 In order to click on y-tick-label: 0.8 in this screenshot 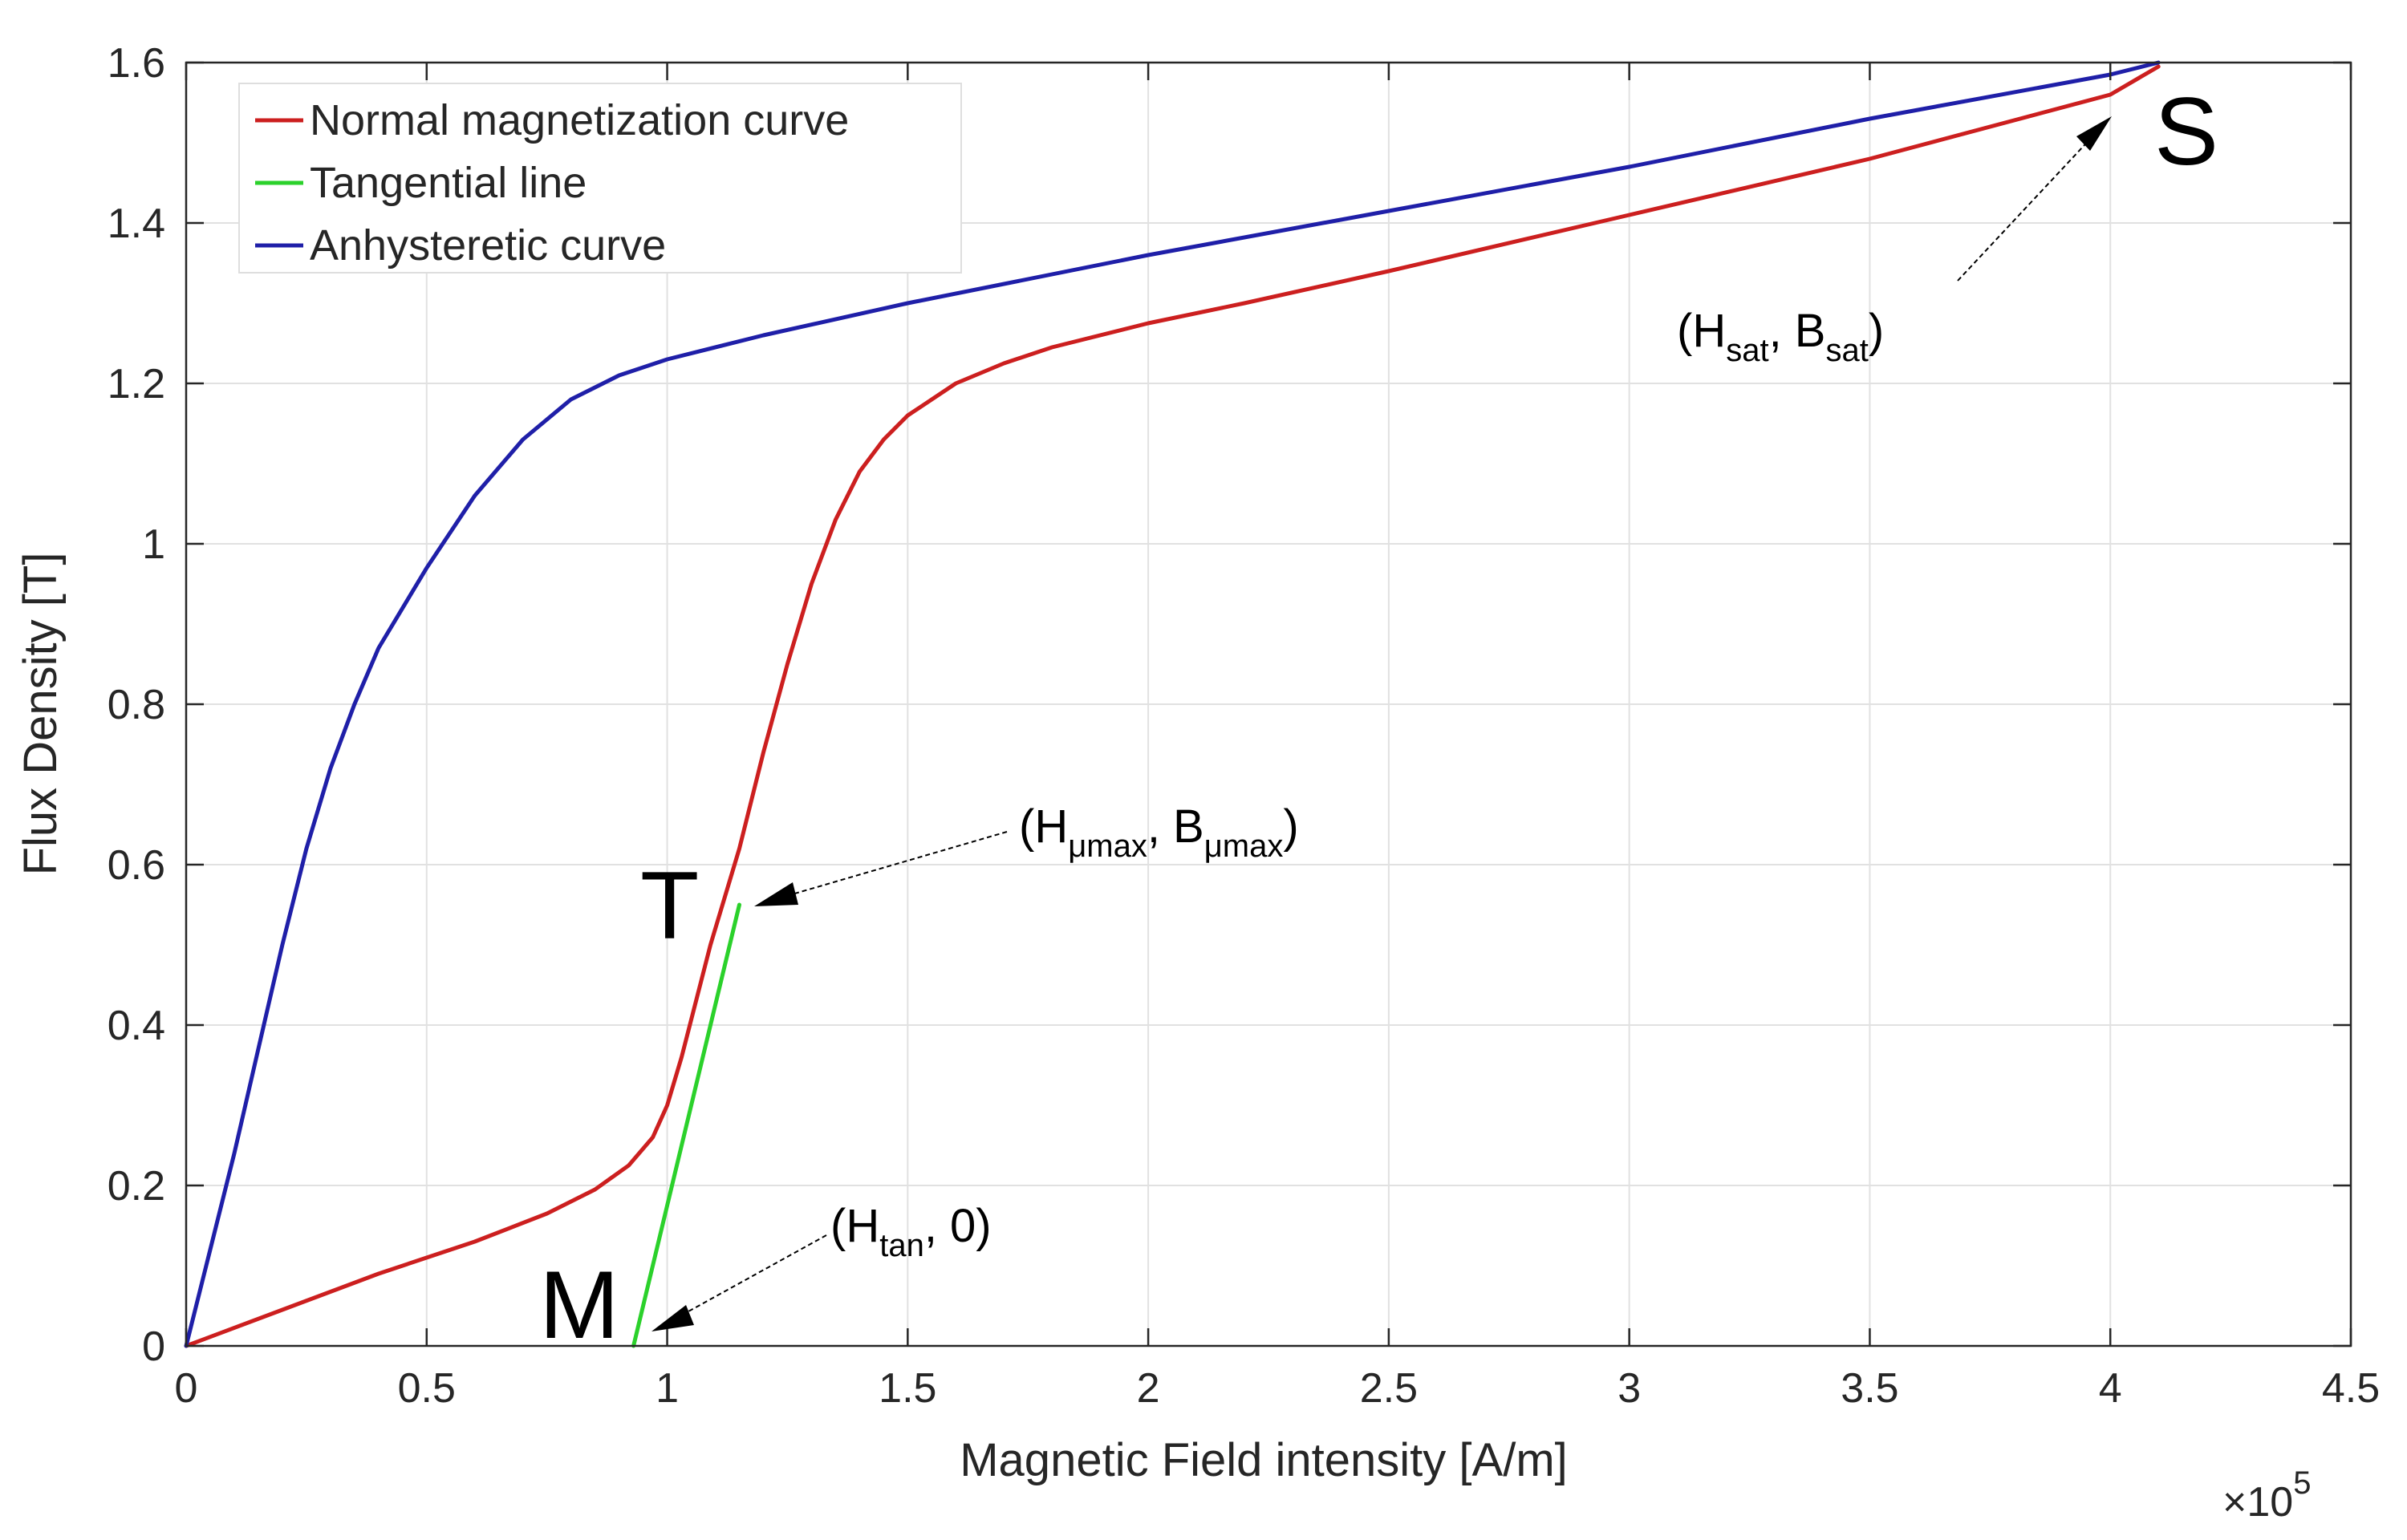, I will do `click(136, 705)`.